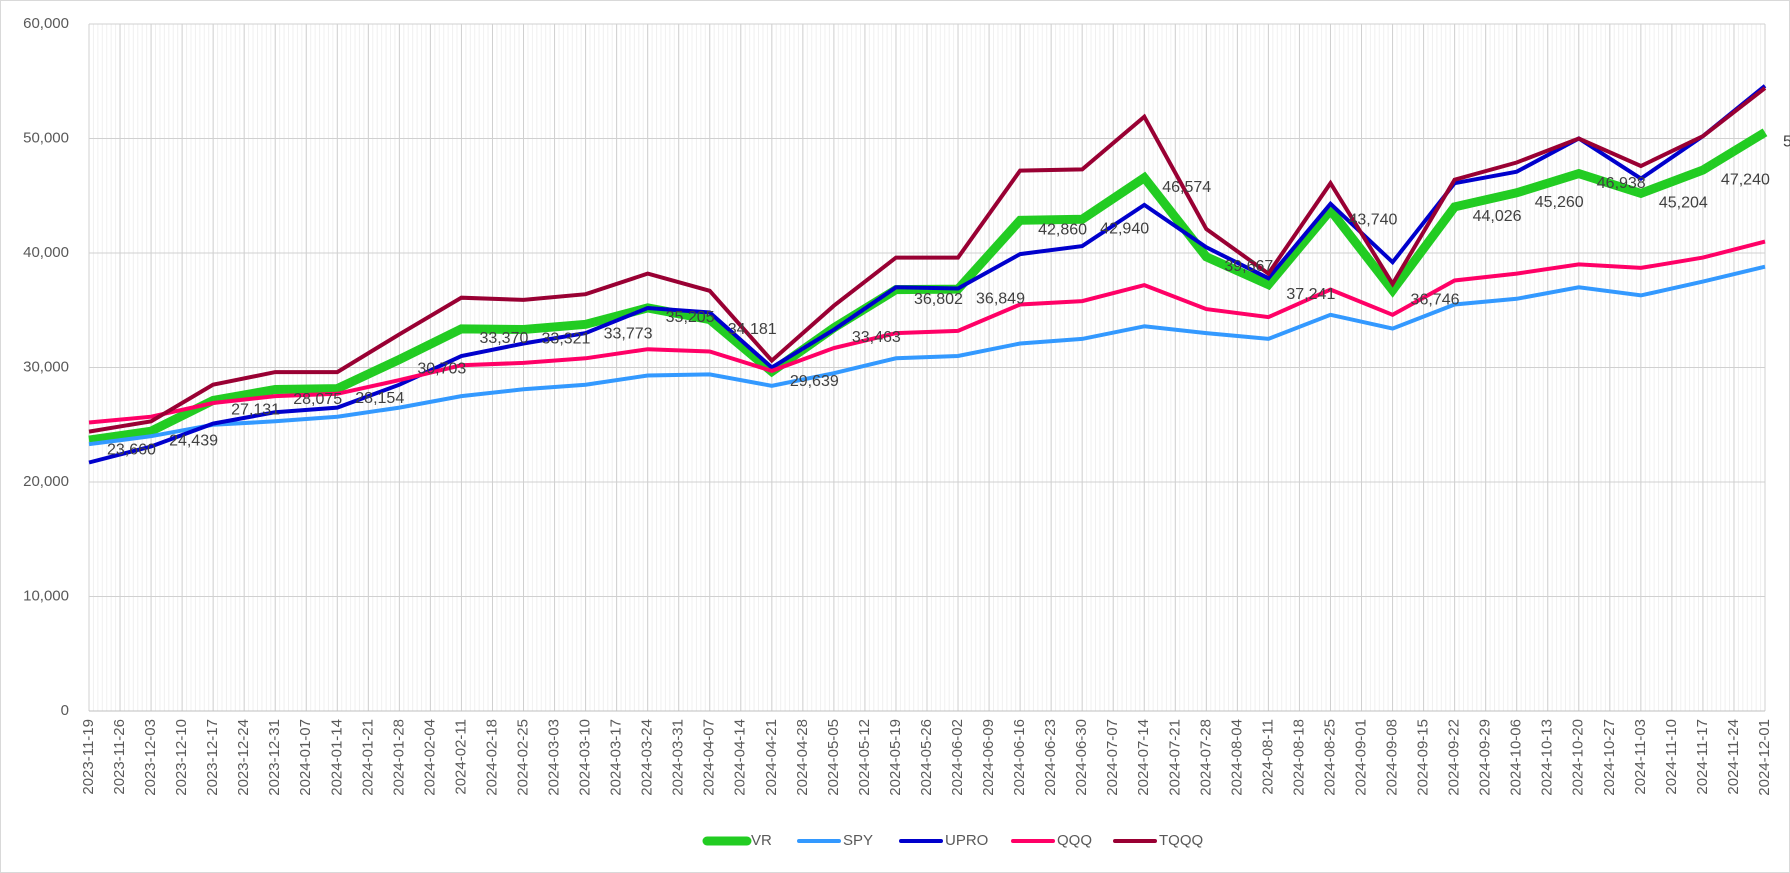  Describe the element at coordinates (429, 757) in the screenshot. I see `x-tick-label: 2024-02-04` at that location.